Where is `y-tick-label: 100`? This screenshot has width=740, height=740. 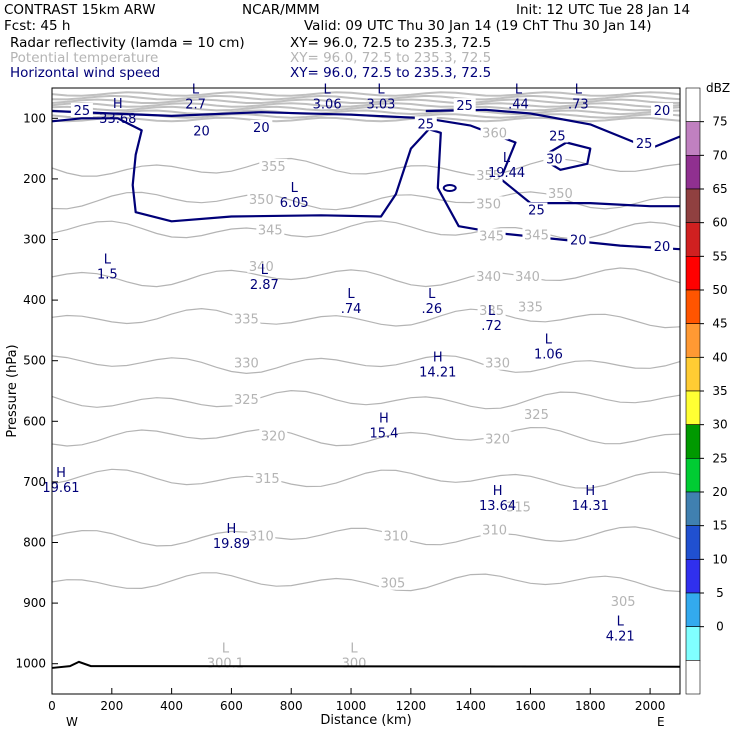 y-tick-label: 100 is located at coordinates (34, 118).